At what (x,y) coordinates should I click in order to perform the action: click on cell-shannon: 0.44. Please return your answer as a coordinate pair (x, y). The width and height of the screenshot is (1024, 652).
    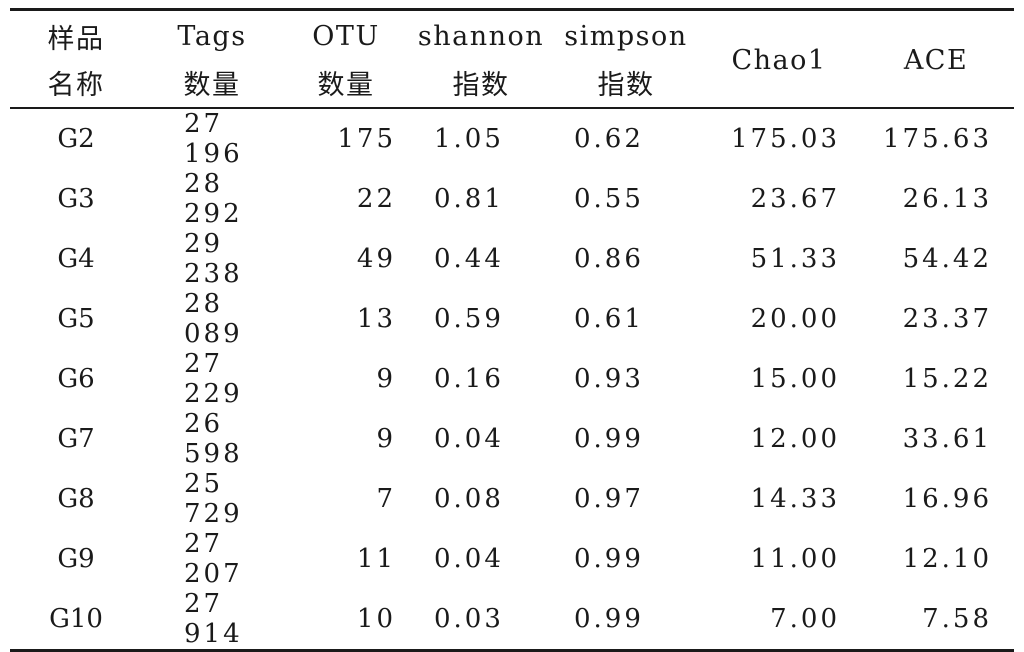
    Looking at the image, I should click on (469, 259).